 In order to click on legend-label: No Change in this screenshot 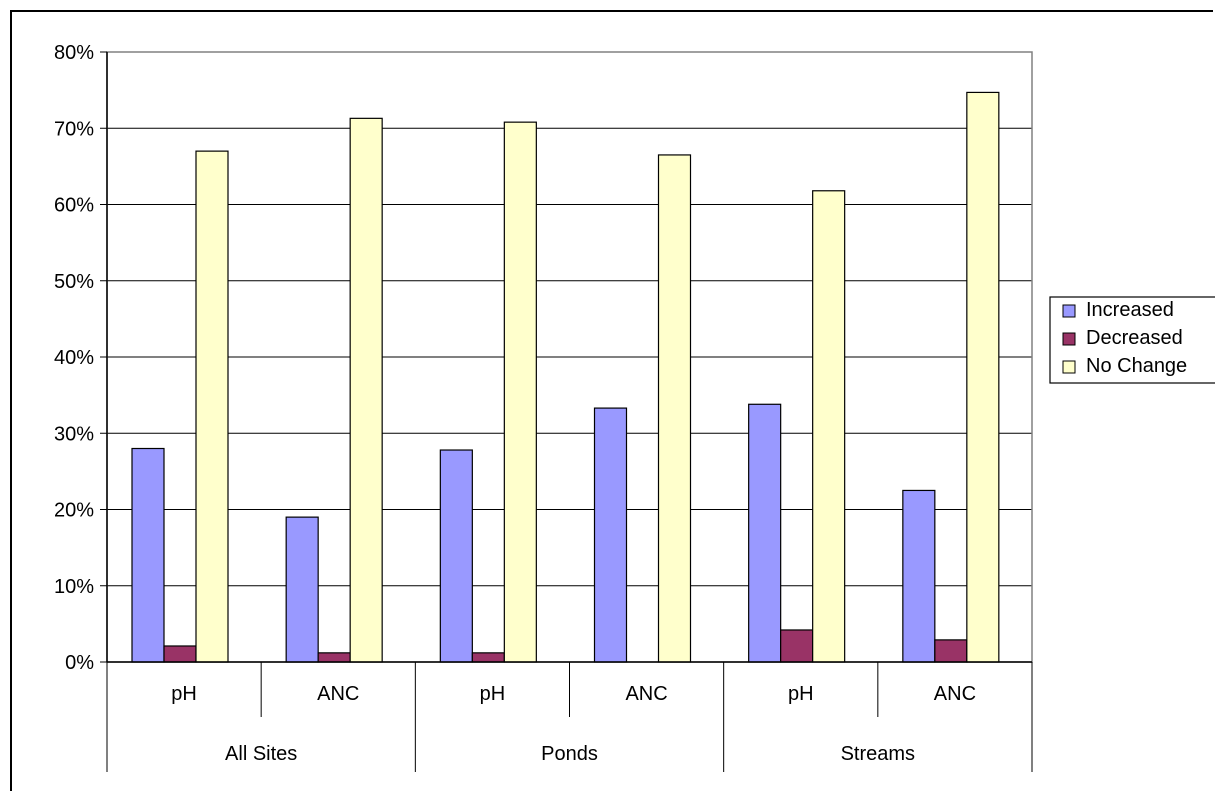, I will do `click(1136, 366)`.